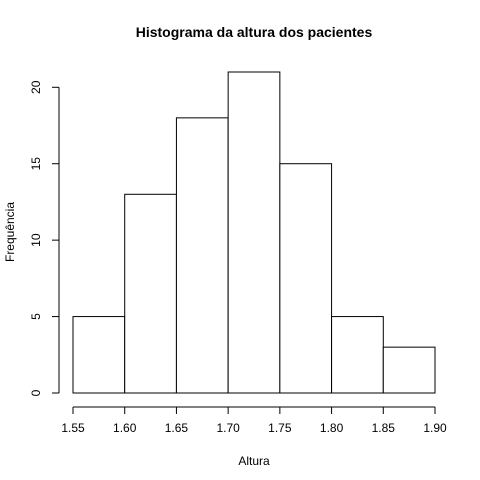  I want to click on y-tick-label: 10, so click(36, 240).